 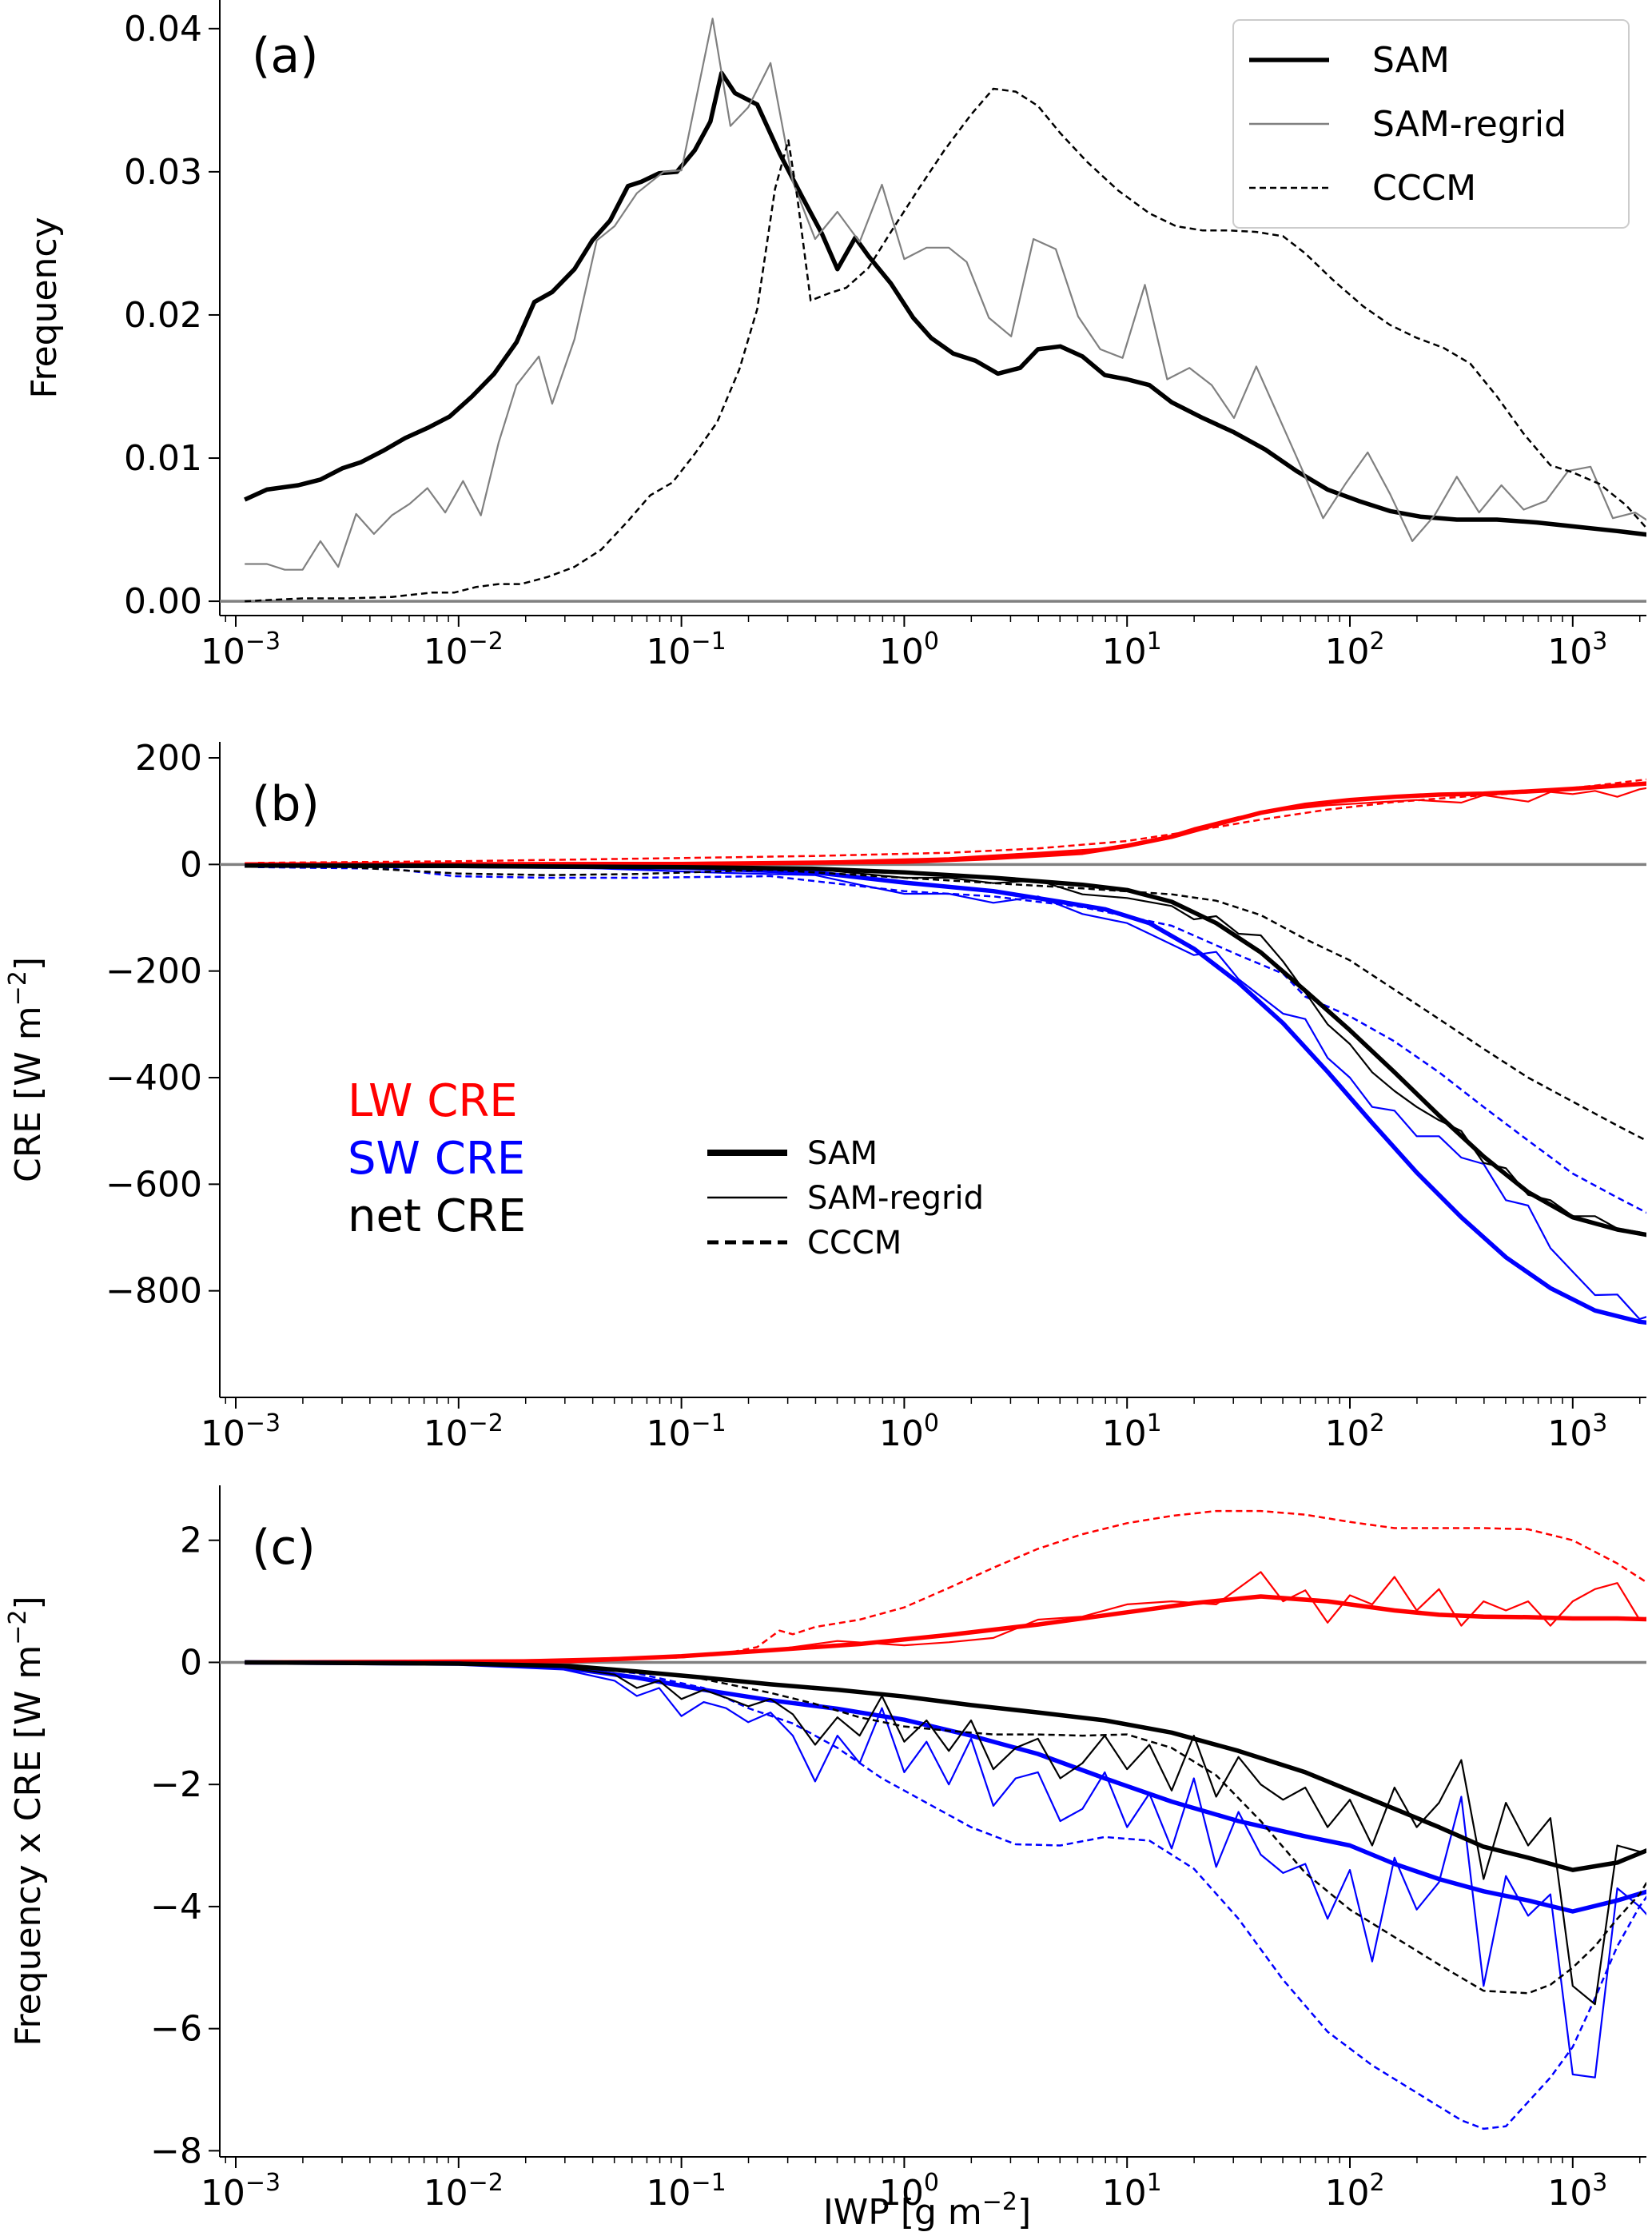 What do you see at coordinates (437, 1216) in the screenshot?
I see `color-key-label: net CRE` at bounding box center [437, 1216].